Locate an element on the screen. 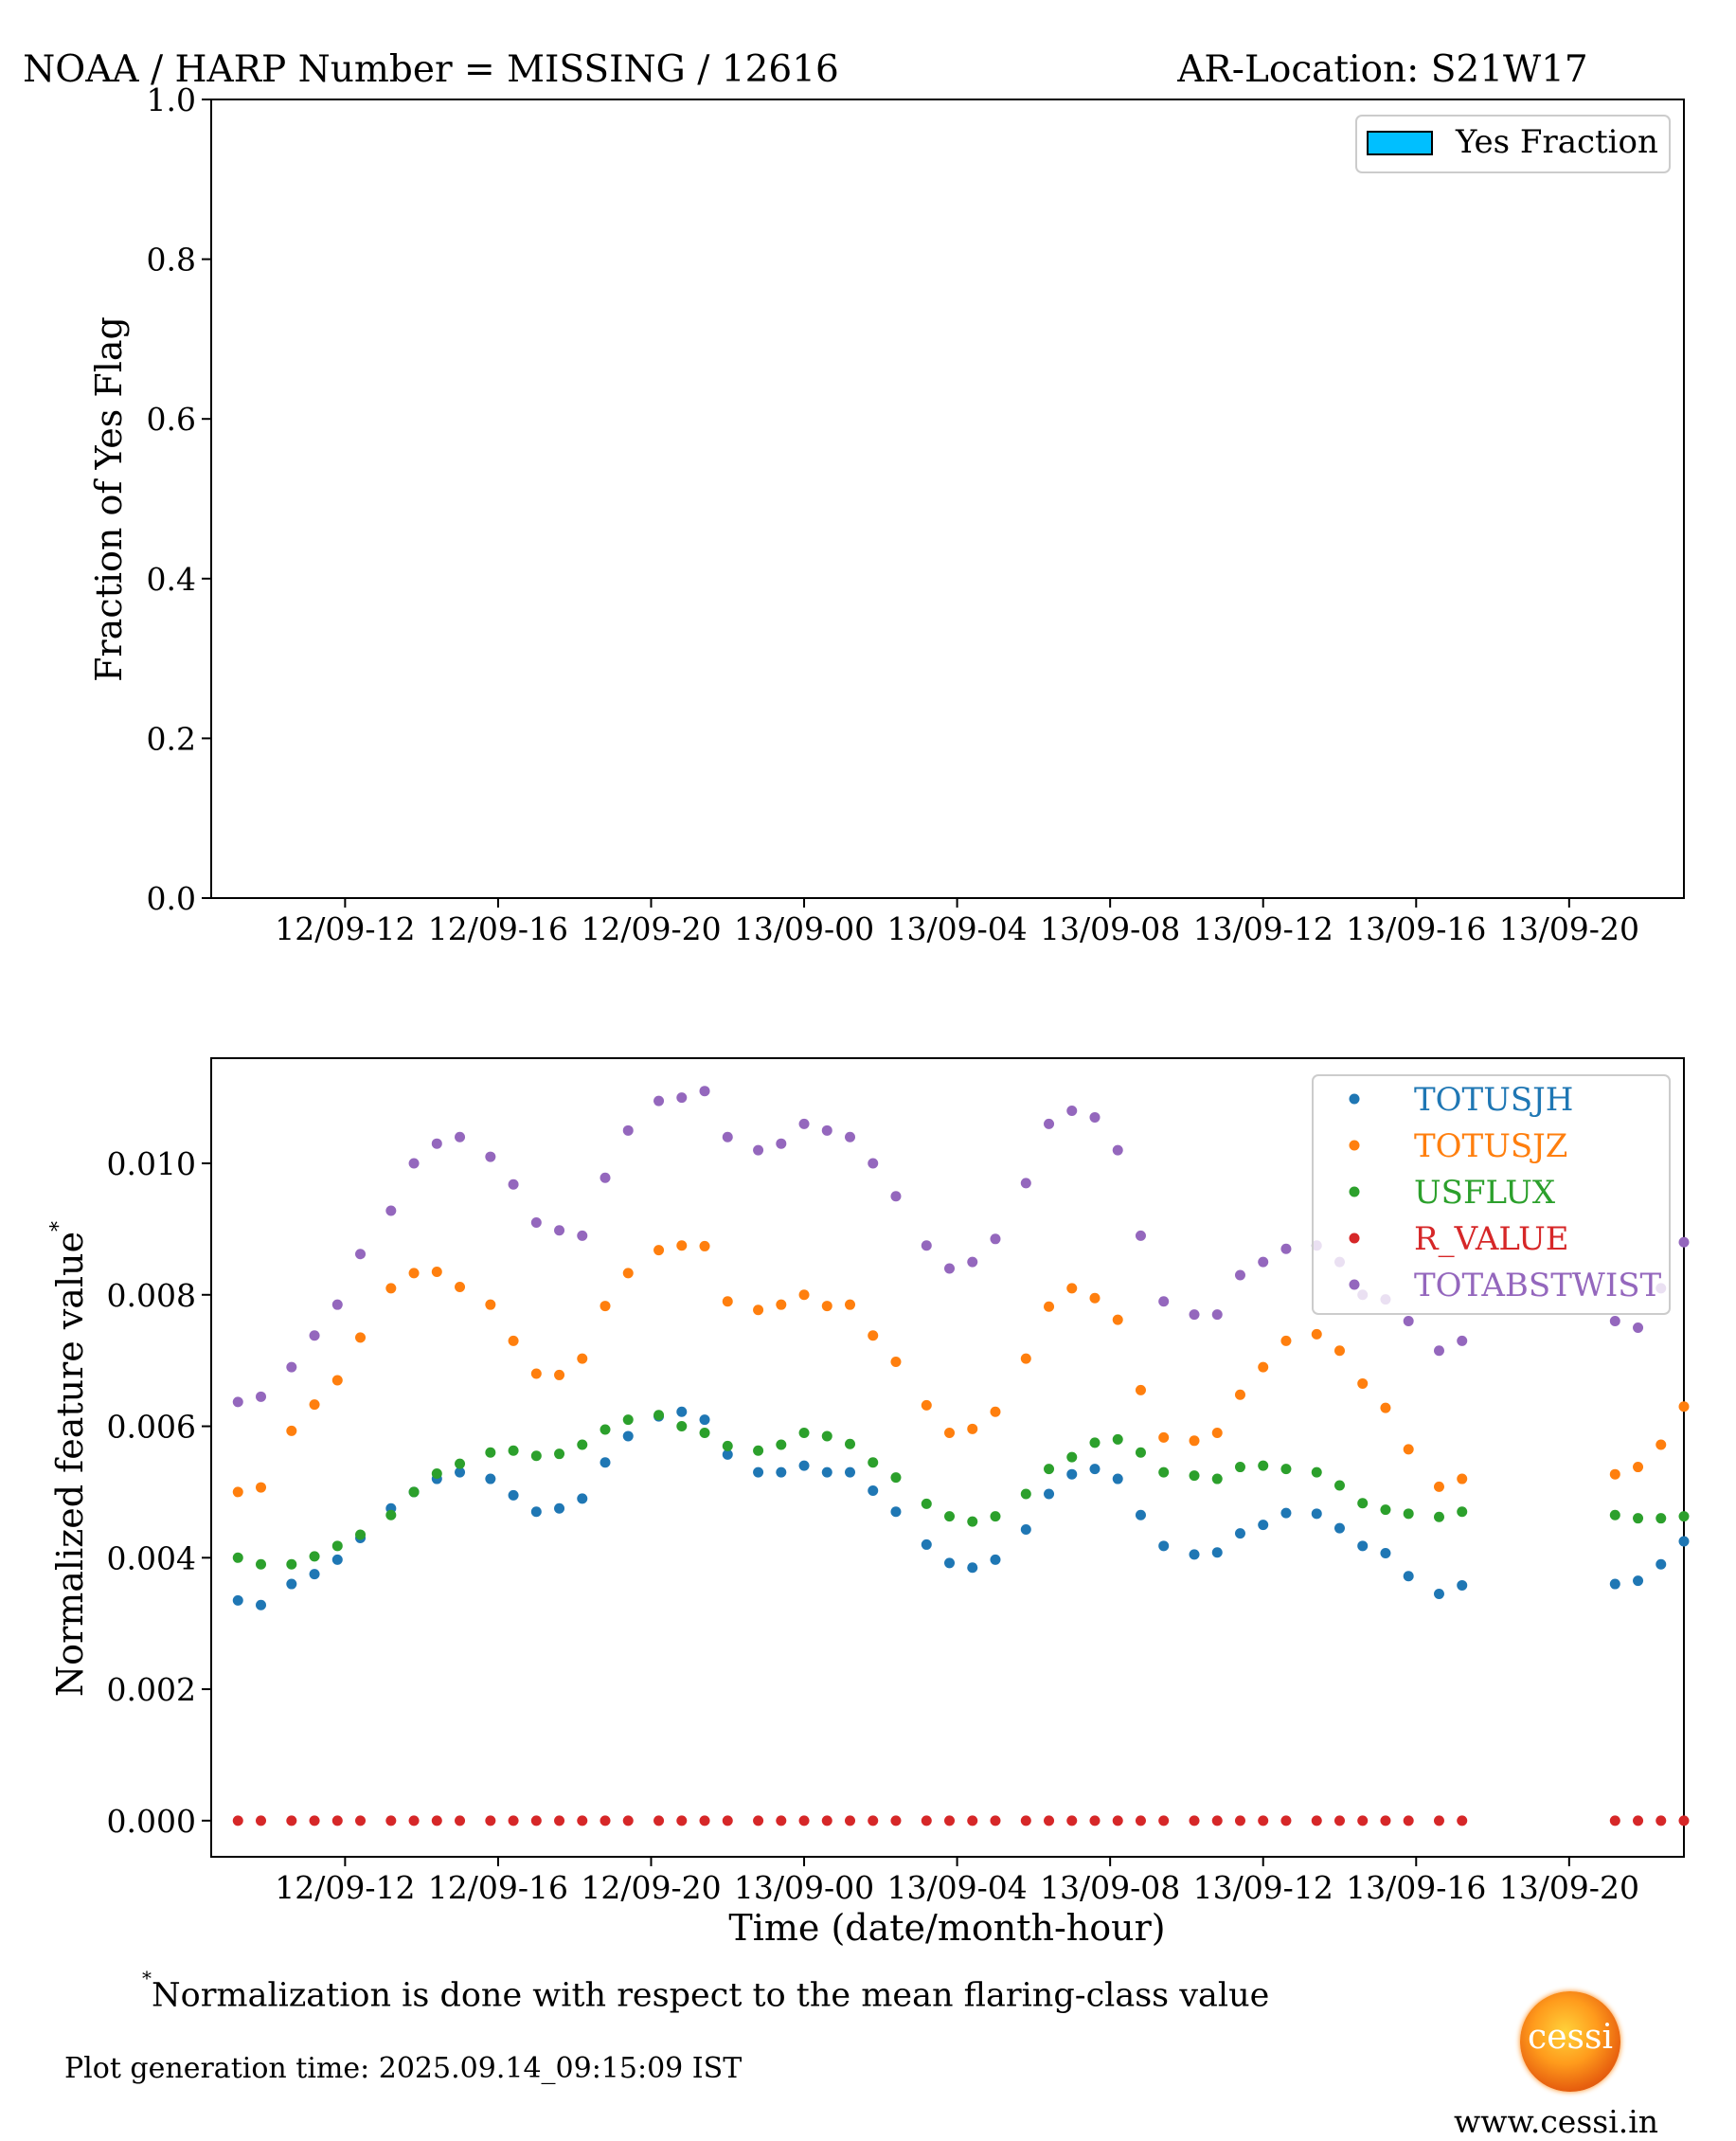 The width and height of the screenshot is (1736, 2141). bottom-x-tick-label: 13/09-20 is located at coordinates (1569, 1888).